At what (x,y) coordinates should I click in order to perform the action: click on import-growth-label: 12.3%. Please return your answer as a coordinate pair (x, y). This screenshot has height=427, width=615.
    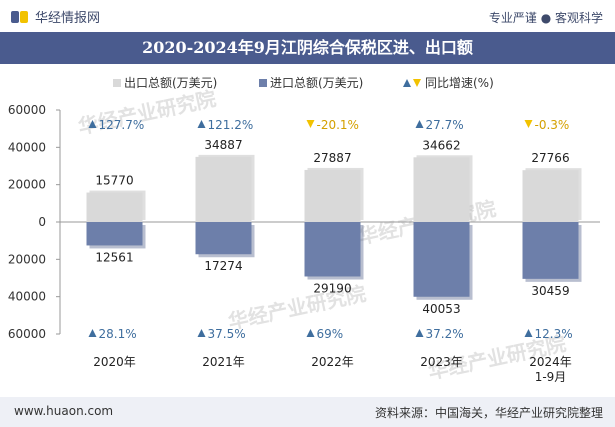
    Looking at the image, I should click on (554, 334).